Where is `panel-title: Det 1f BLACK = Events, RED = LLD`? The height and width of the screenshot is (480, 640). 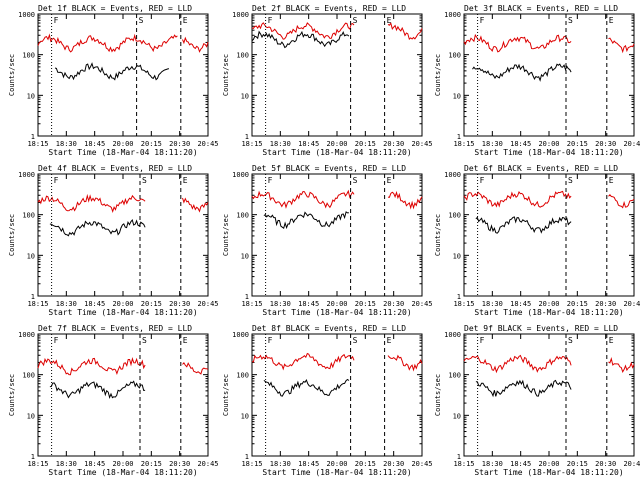
panel-title: Det 1f BLACK = Events, RED = LLD is located at coordinates (115, 8).